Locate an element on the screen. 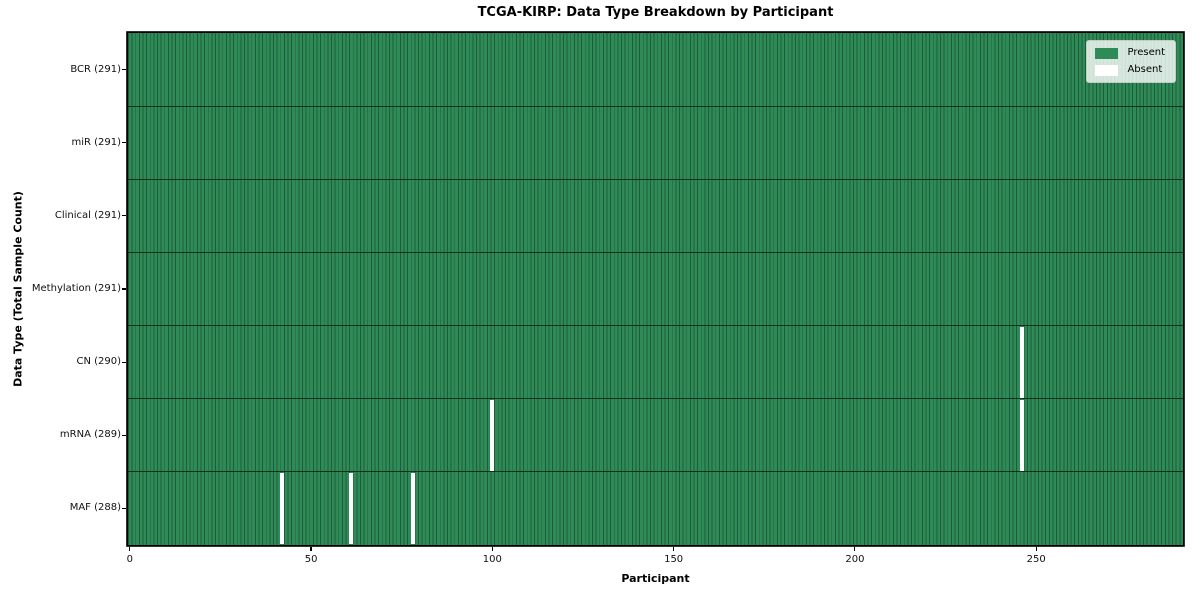  x-tick-label: 0 is located at coordinates (129, 559).